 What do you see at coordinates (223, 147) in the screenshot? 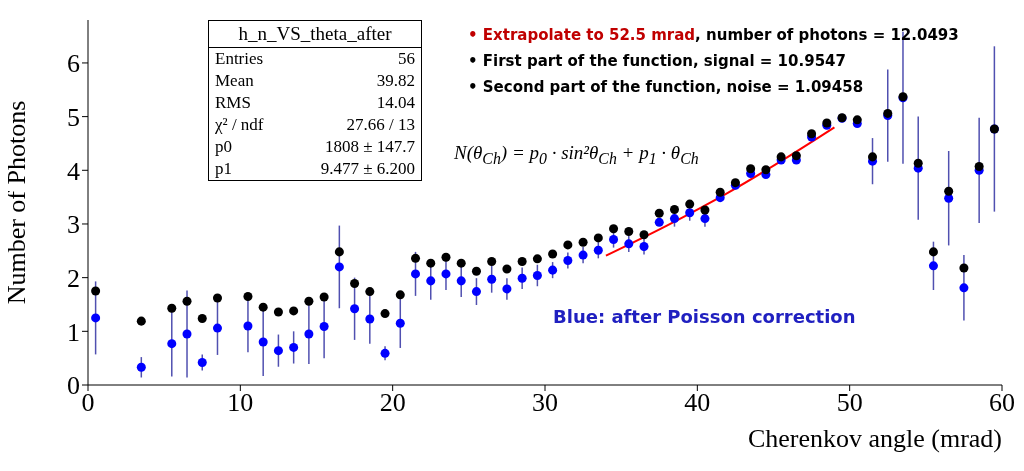
I see `annotation: p0` at bounding box center [223, 147].